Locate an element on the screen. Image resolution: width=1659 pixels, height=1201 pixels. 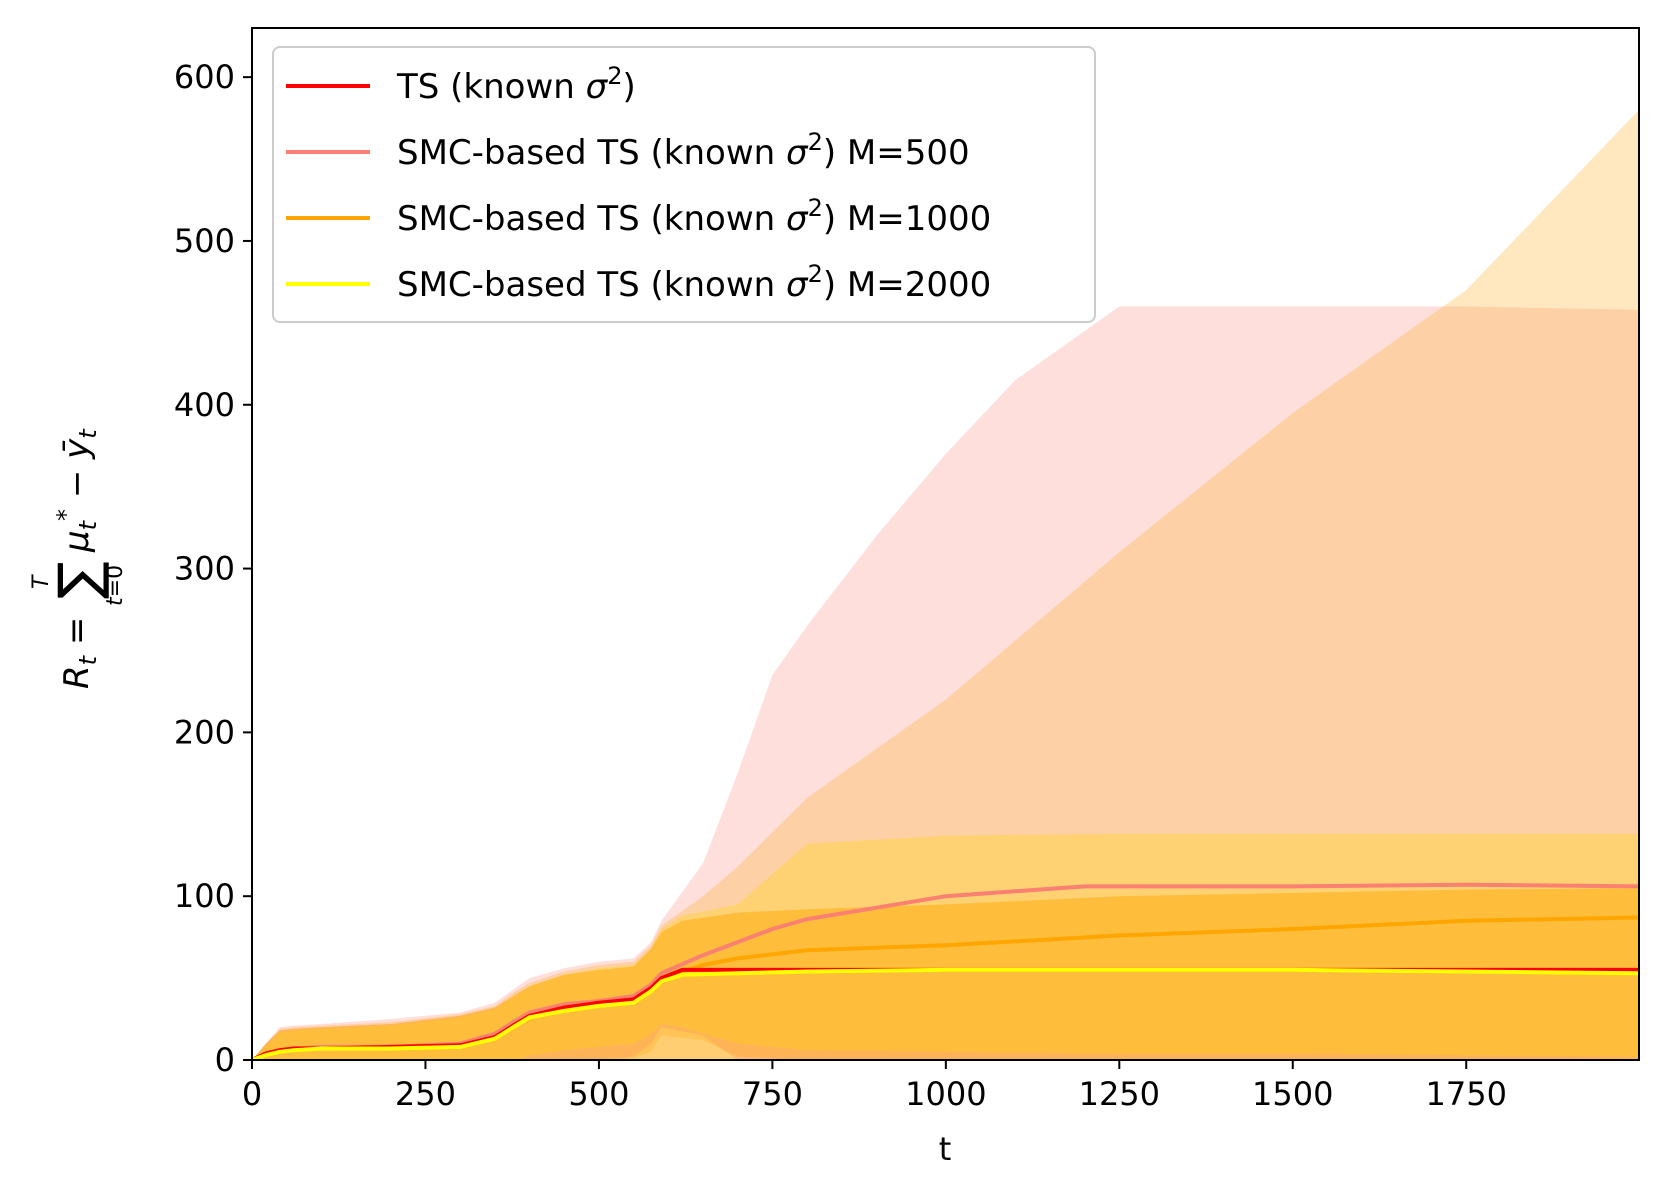
x-axis-ticks: 0 250 500 750 1000 1250 1500 1750 is located at coordinates (874, 1086).